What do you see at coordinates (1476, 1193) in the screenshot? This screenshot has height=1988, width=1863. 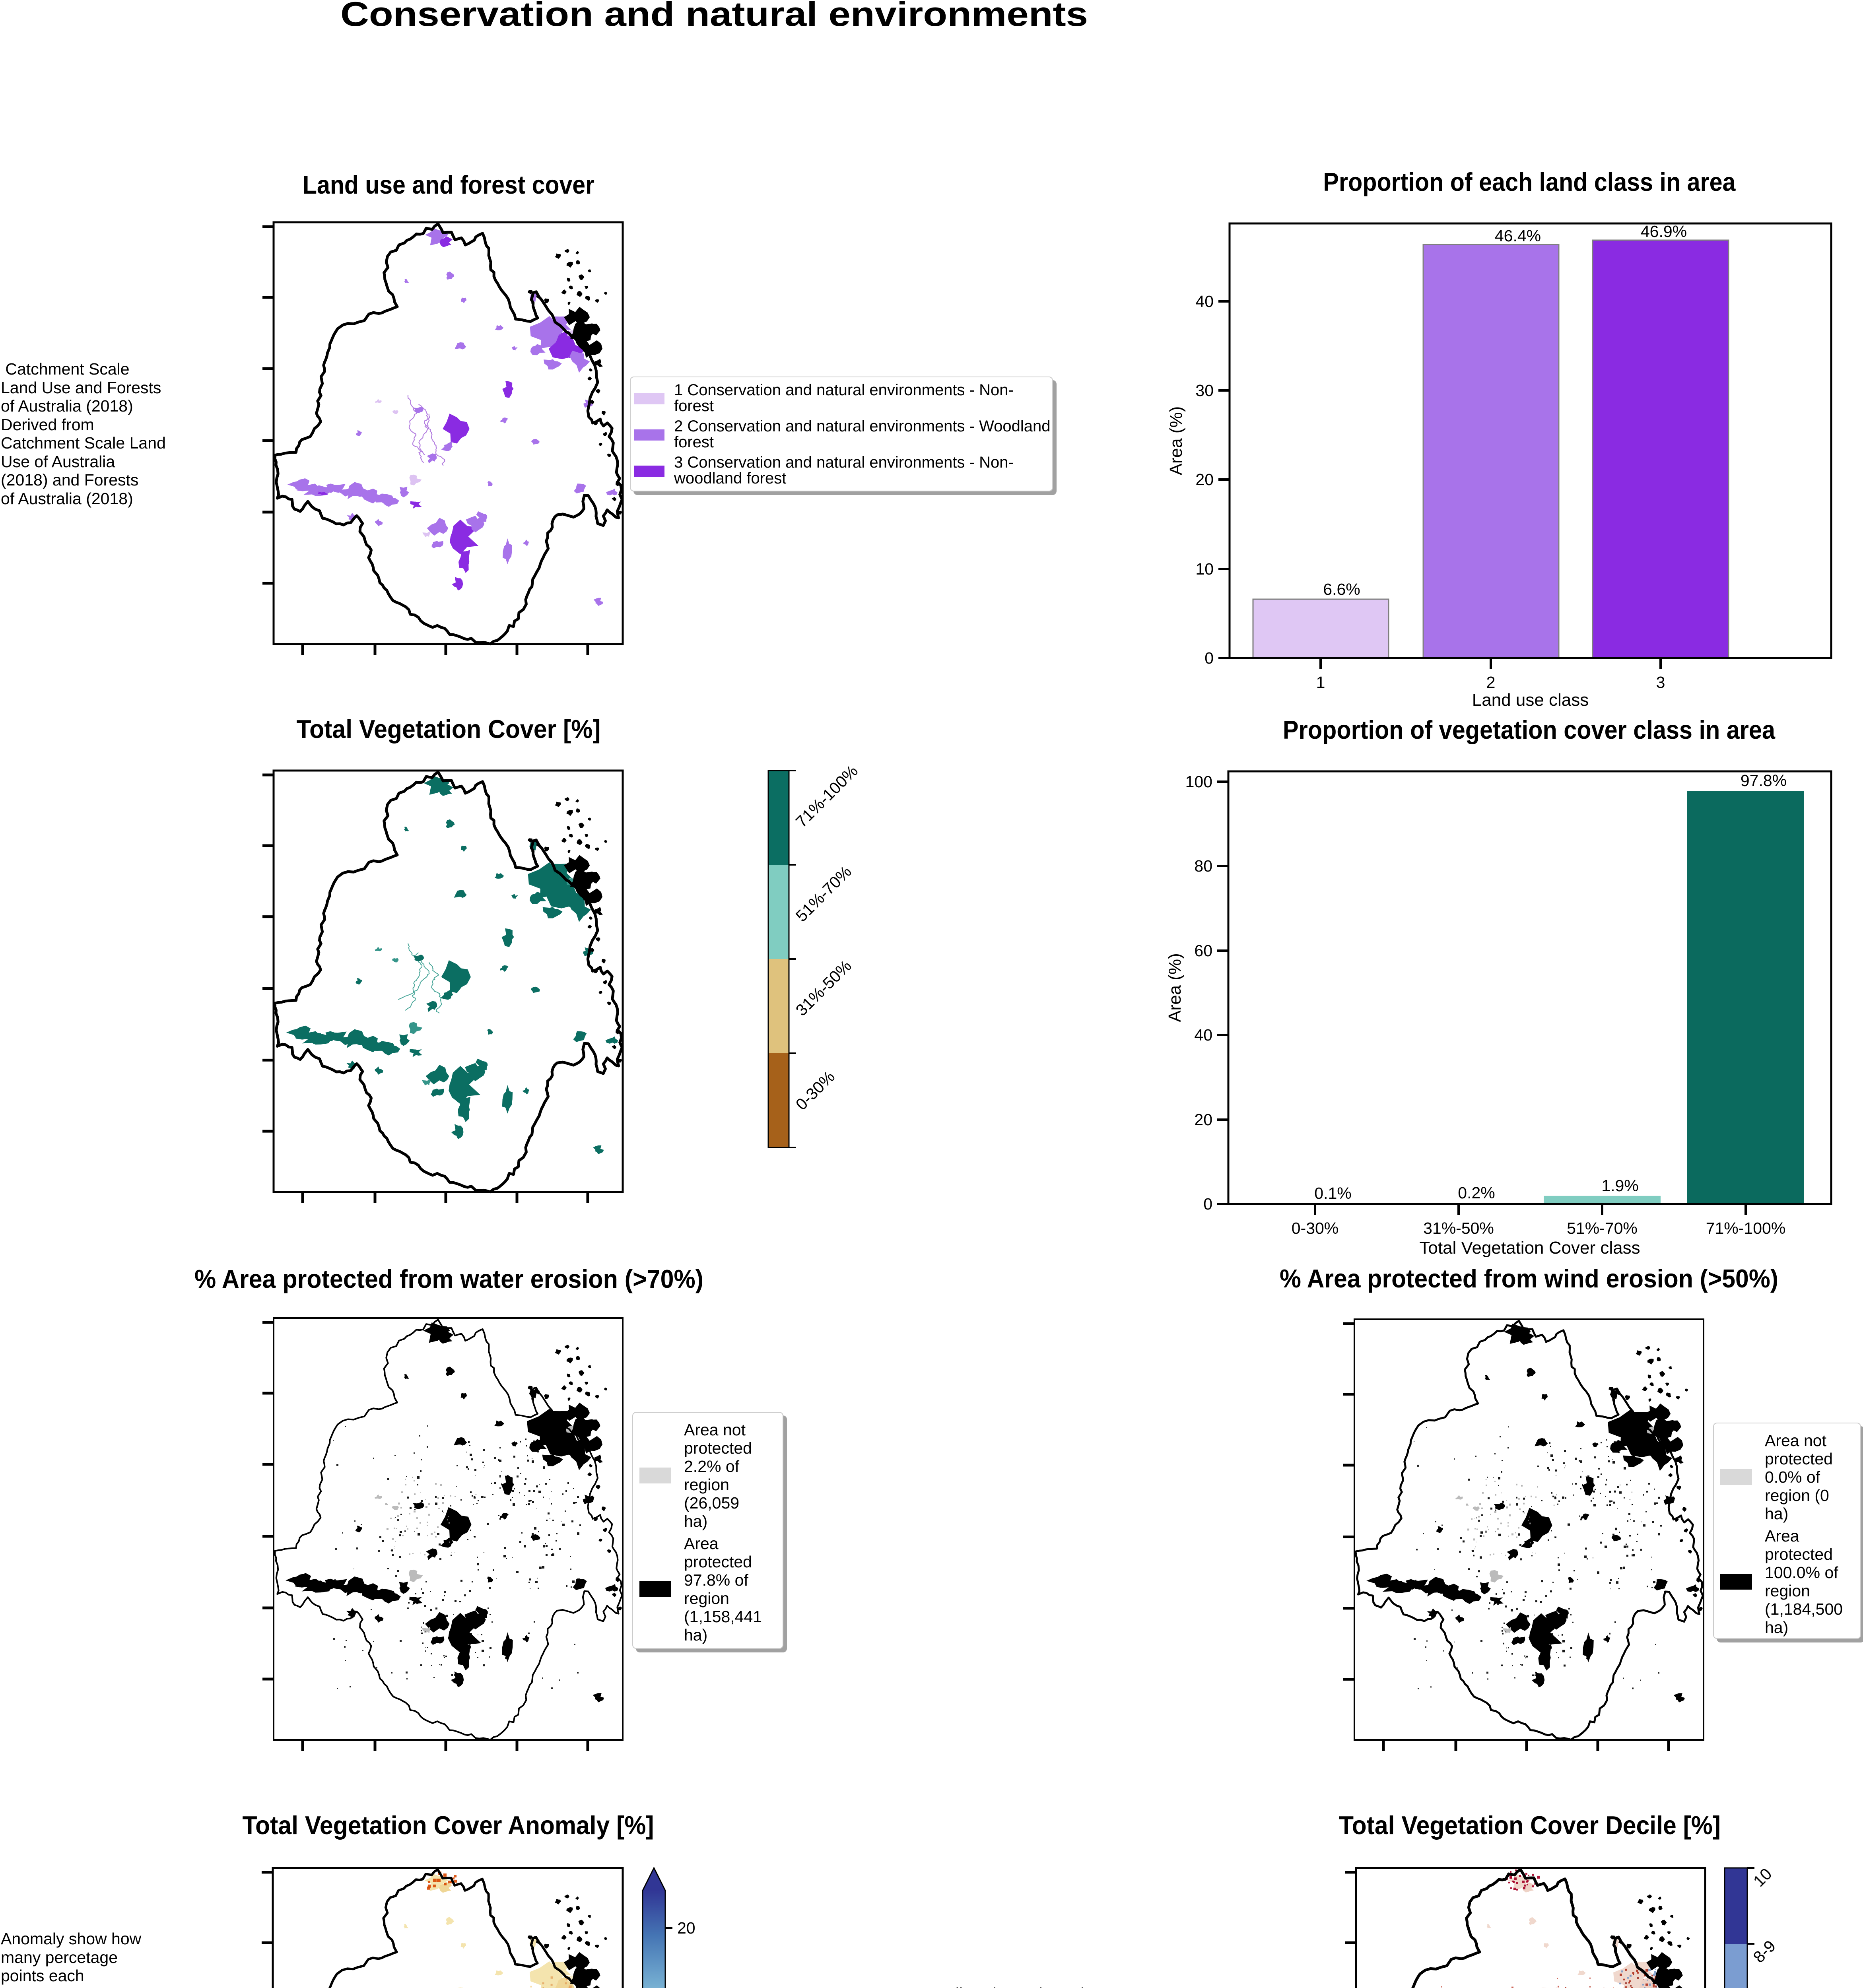 I see `svg-text: 0.2%` at bounding box center [1476, 1193].